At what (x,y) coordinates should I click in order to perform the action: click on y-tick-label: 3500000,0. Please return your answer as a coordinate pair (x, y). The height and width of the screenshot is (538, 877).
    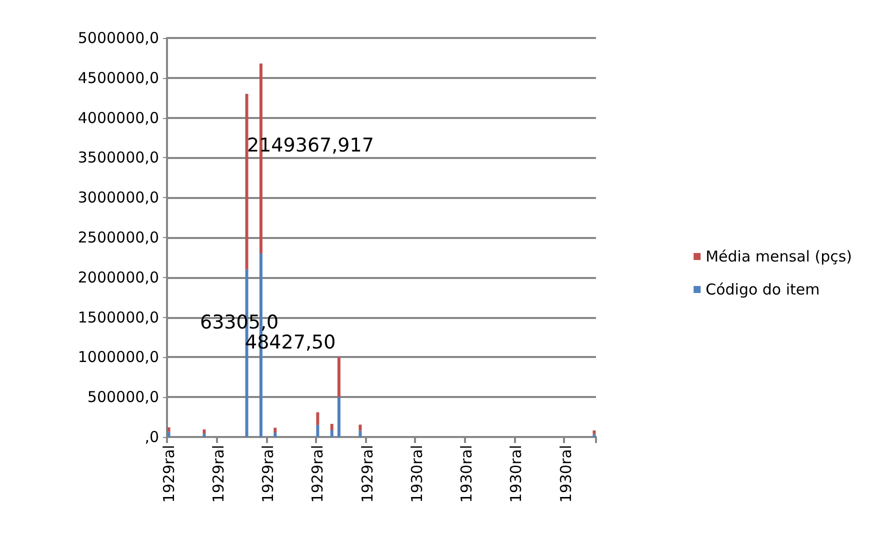
    Looking at the image, I should click on (118, 157).